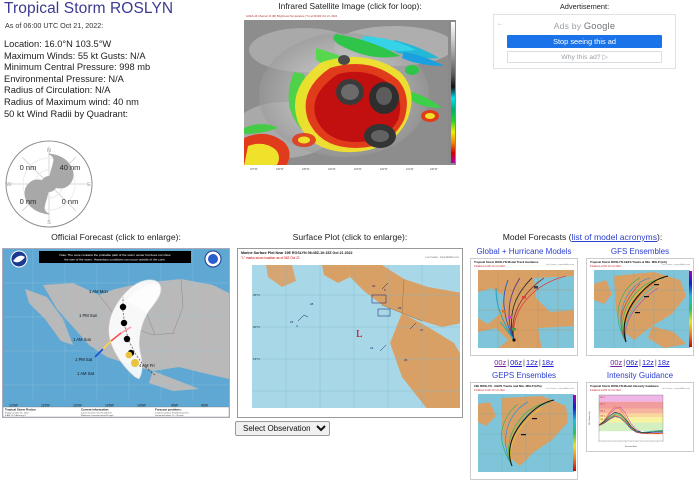  I want to click on model-image-sub-1: Initialized at 06z Oct 21 2022, so click(605, 266).